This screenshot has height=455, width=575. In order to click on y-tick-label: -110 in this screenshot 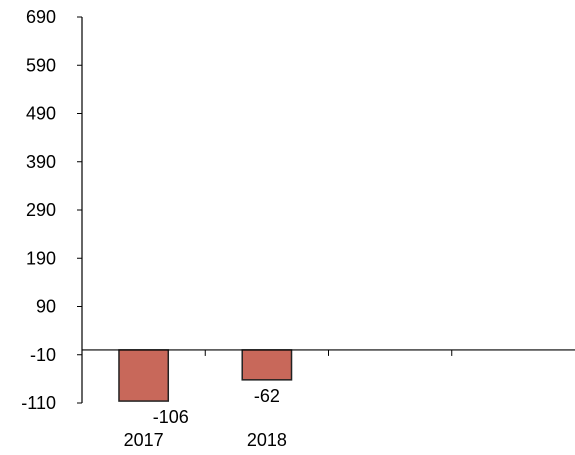, I will do `click(38, 403)`.